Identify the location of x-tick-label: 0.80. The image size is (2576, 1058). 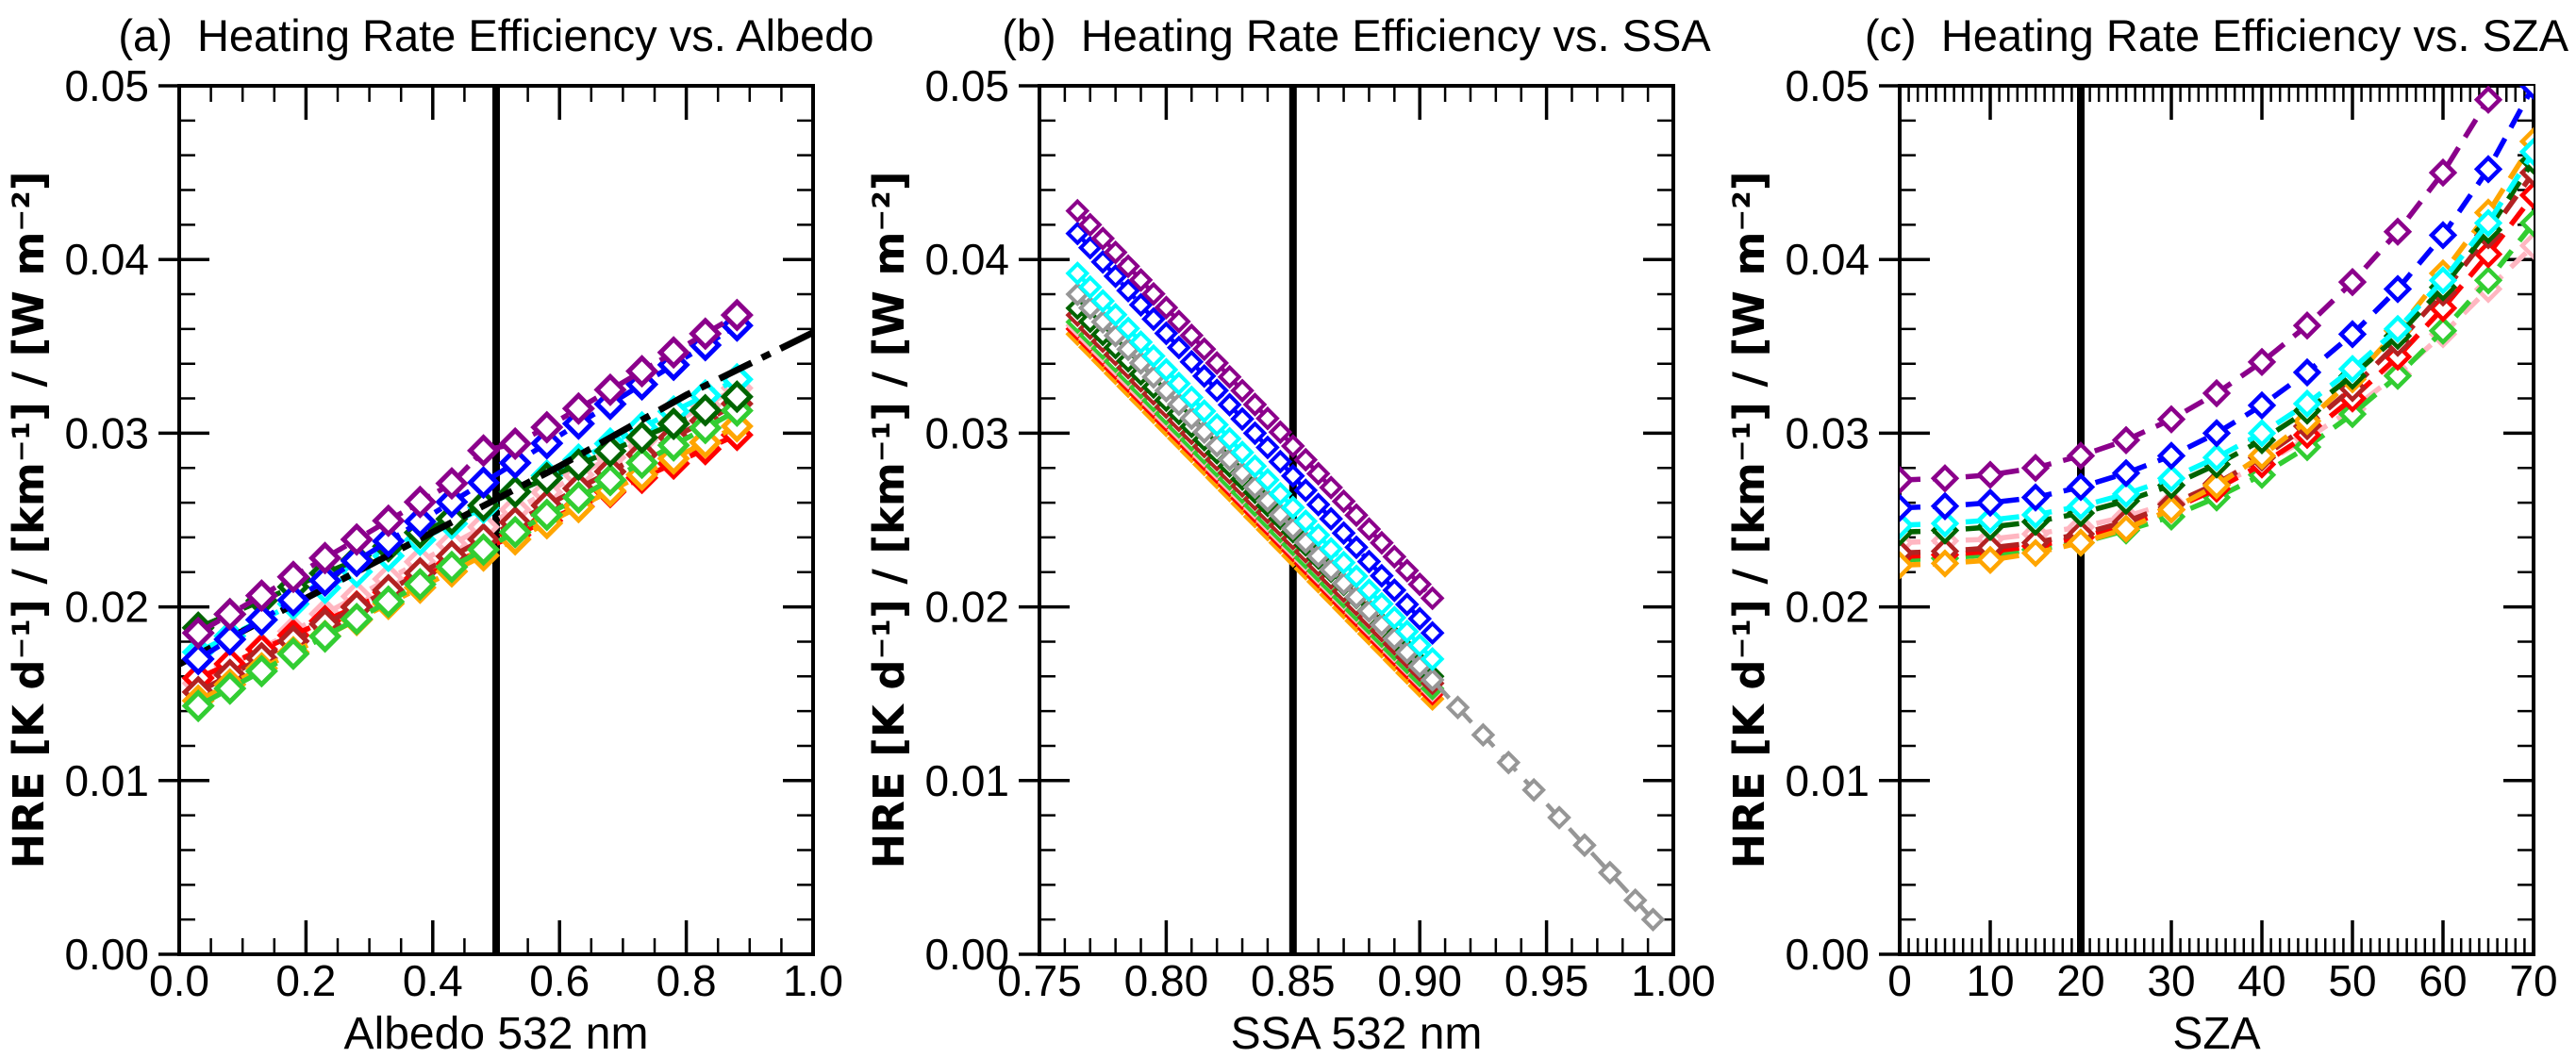
(1166, 980).